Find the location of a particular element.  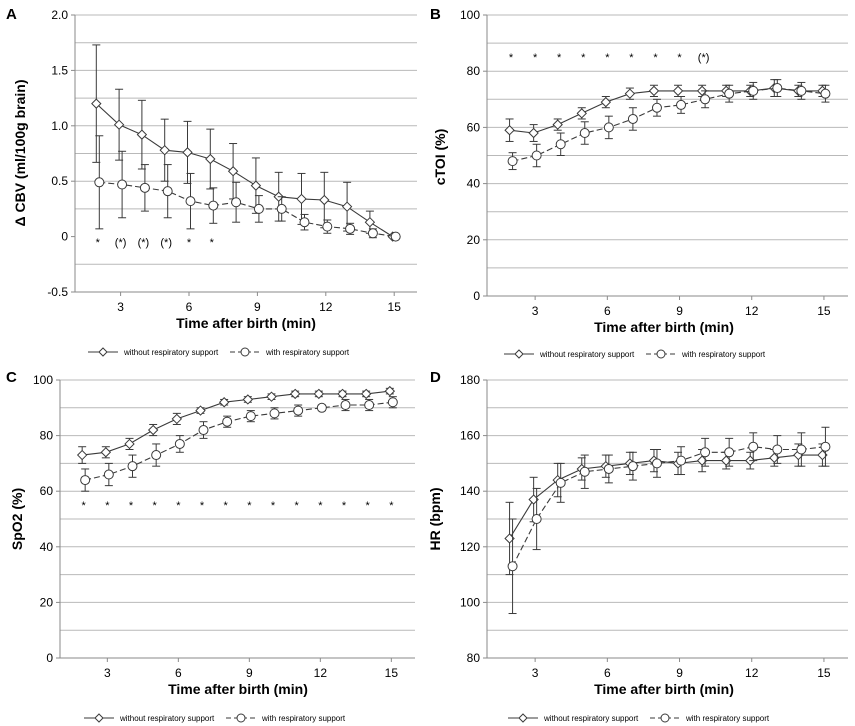

x-axis-label: Time after birth (min) is located at coordinates (238, 689).